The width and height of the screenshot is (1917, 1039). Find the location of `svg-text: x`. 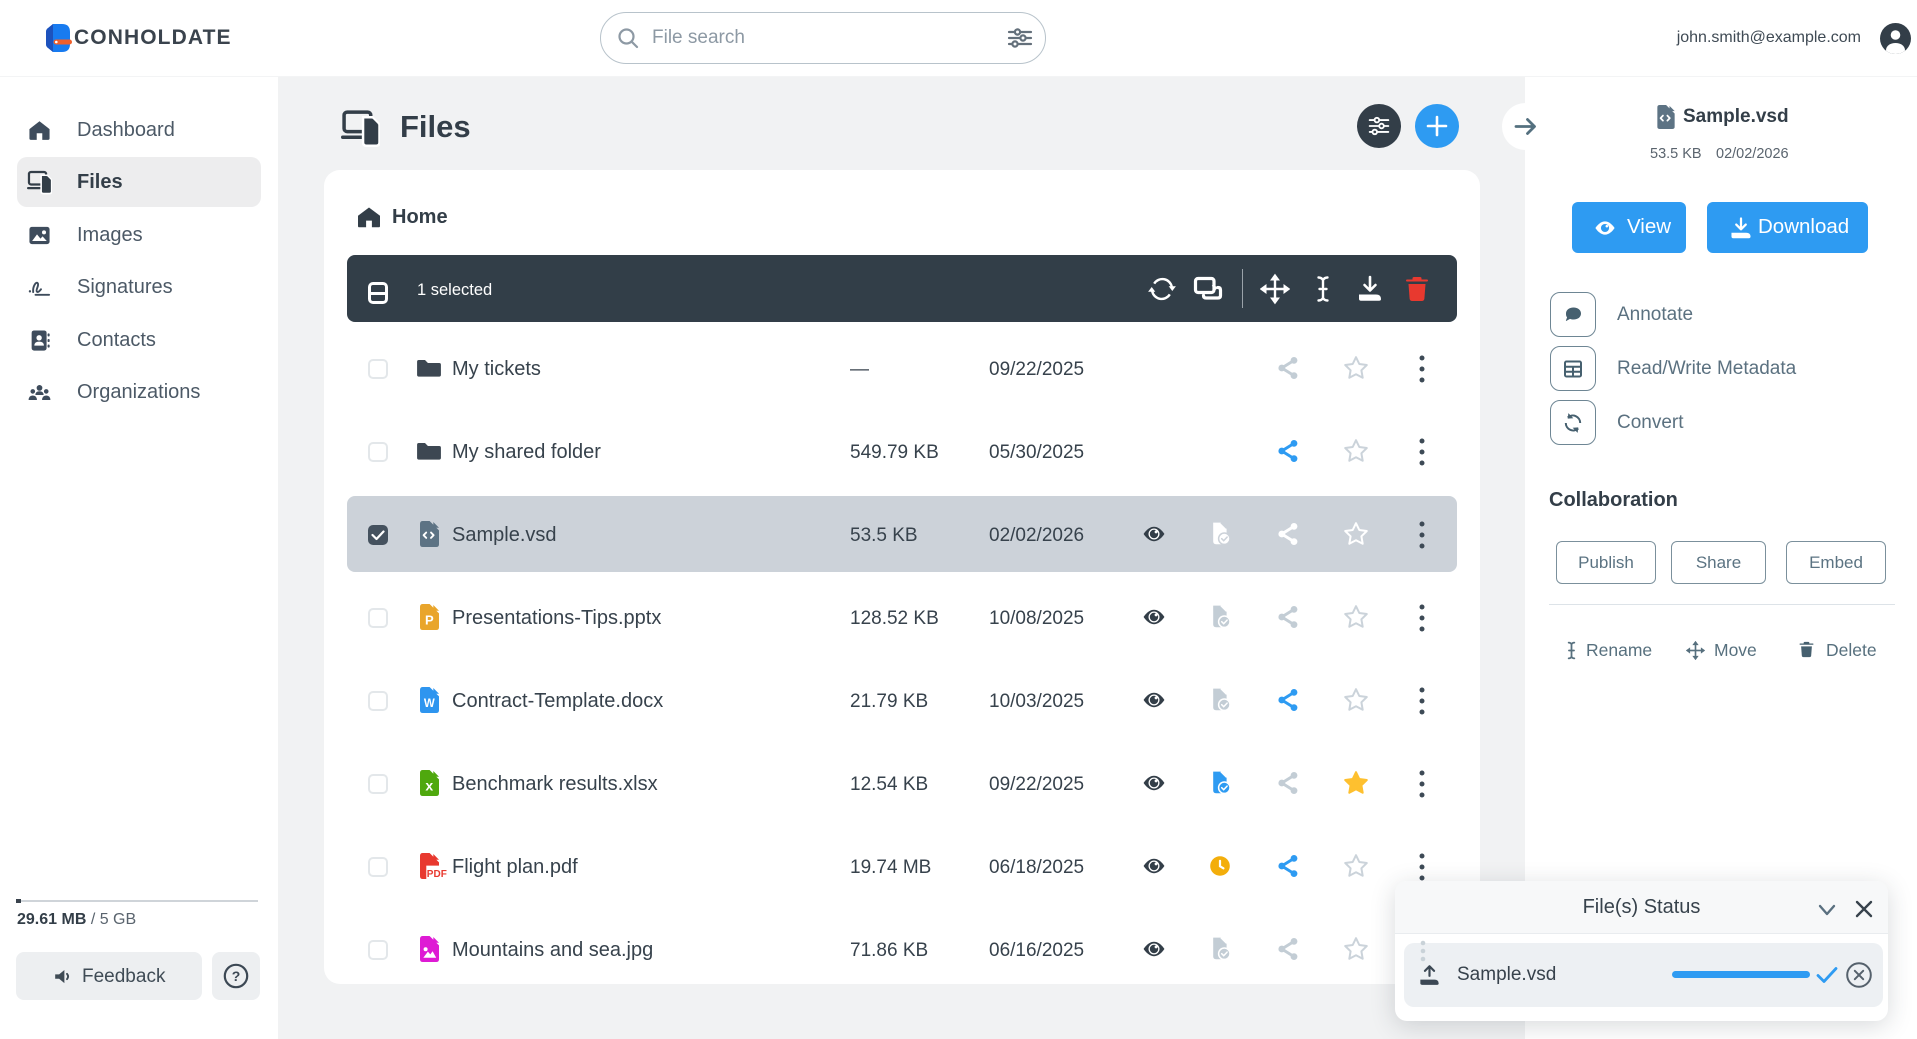

svg-text: x is located at coordinates (429, 786).